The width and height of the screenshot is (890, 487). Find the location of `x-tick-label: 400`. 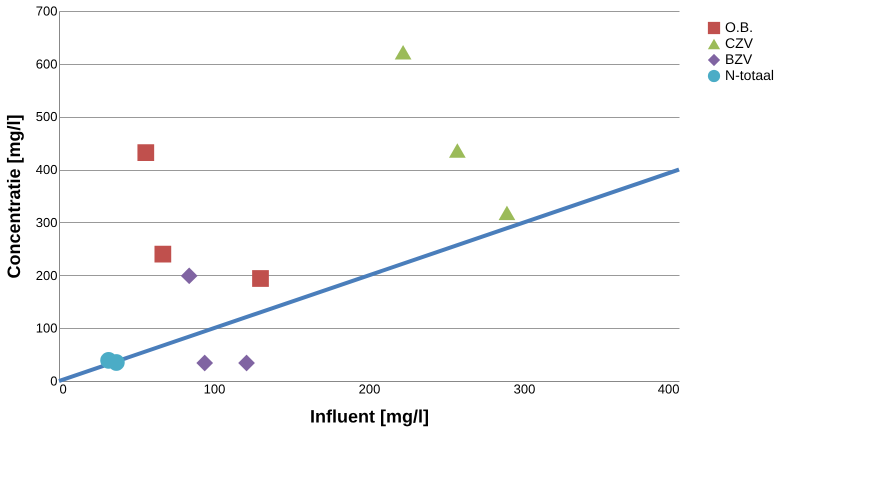

x-tick-label: 400 is located at coordinates (669, 389).